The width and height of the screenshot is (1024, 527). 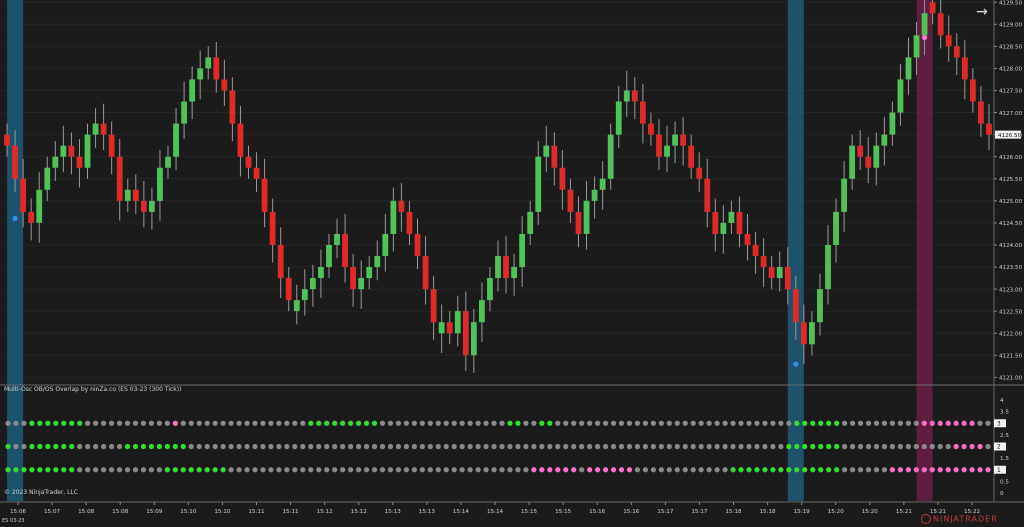 What do you see at coordinates (86, 512) in the screenshot?
I see `time-tick-label: 15:08` at bounding box center [86, 512].